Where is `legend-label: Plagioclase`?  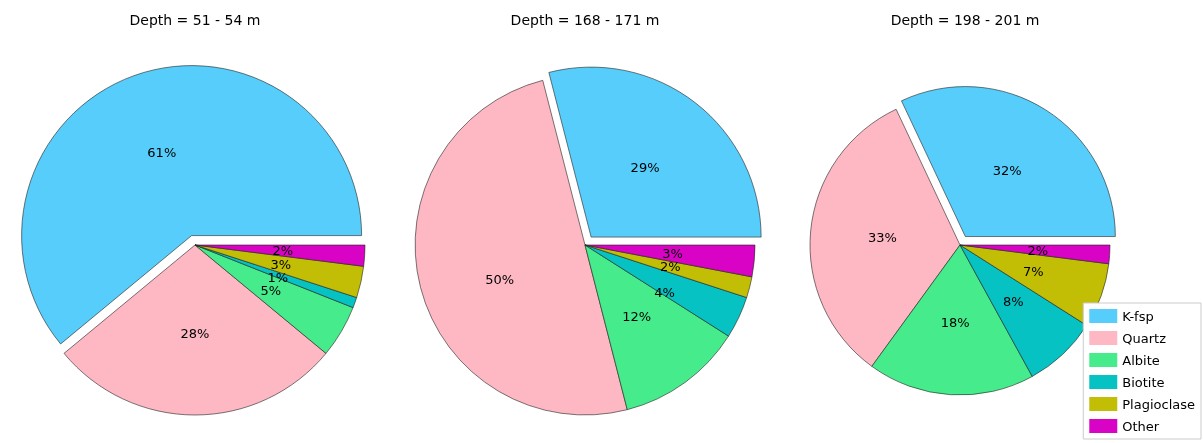
legend-label: Plagioclase is located at coordinates (1158, 404).